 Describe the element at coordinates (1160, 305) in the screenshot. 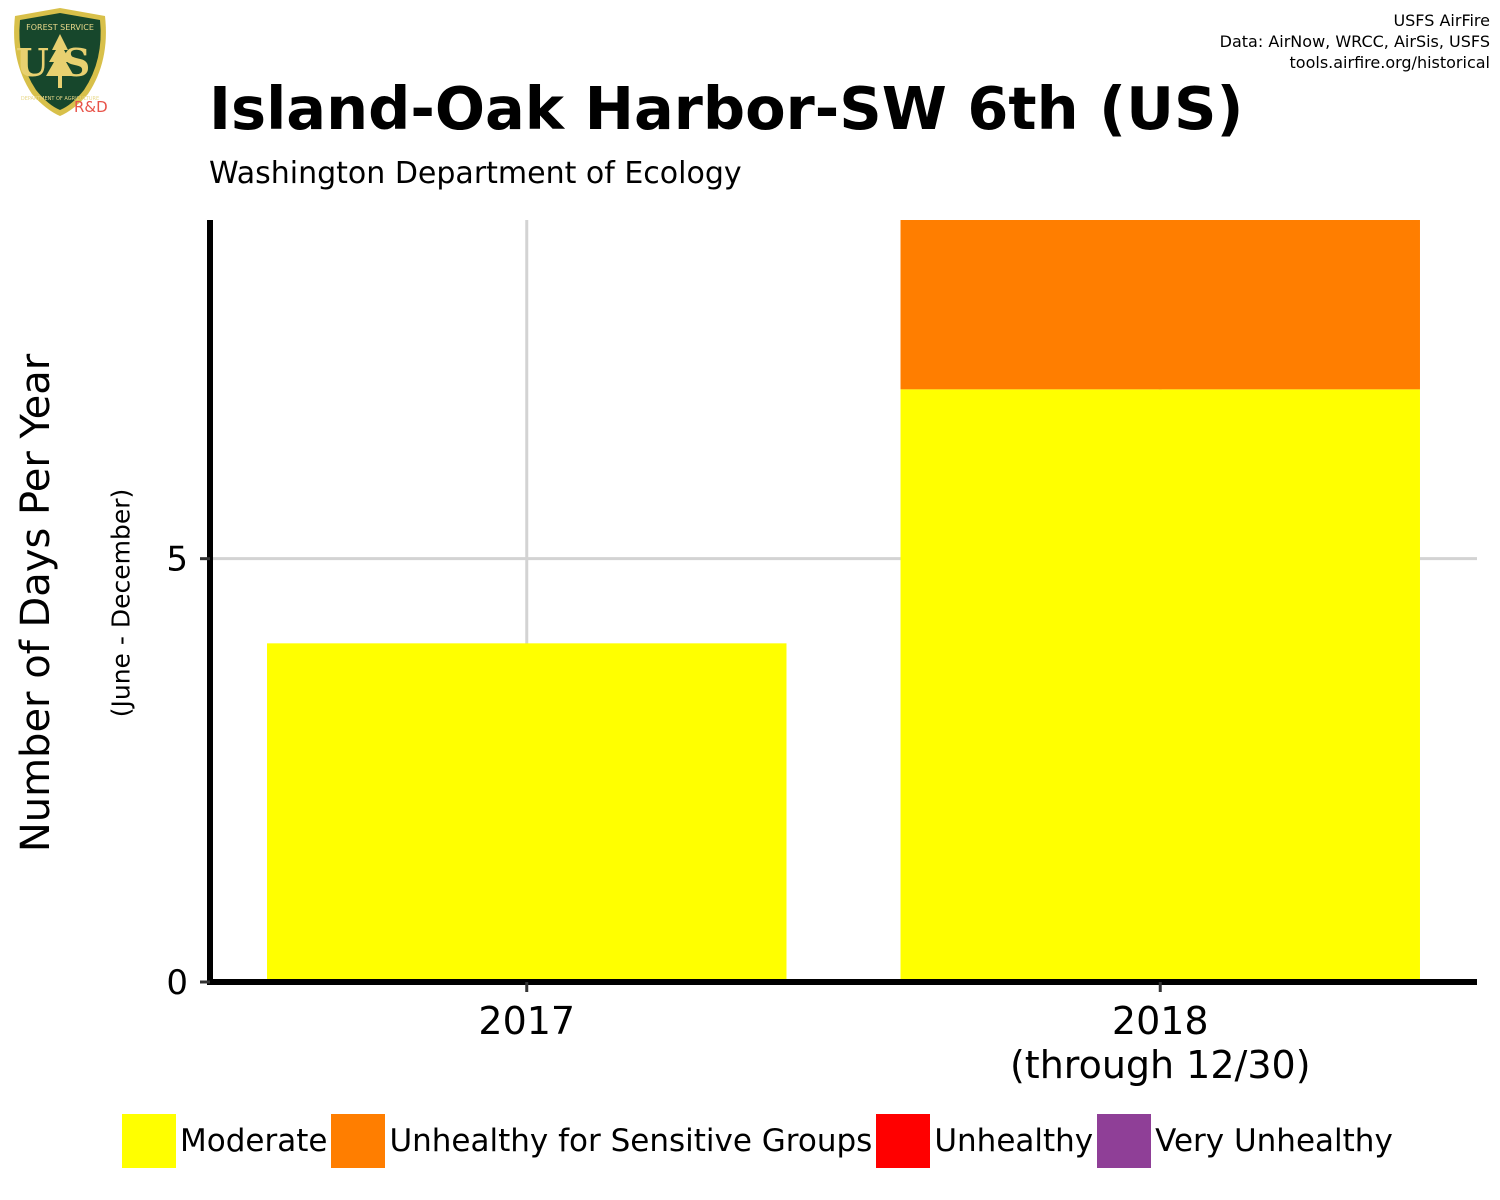

I see `bar-unhealthy-for-sensitive-groups` at that location.